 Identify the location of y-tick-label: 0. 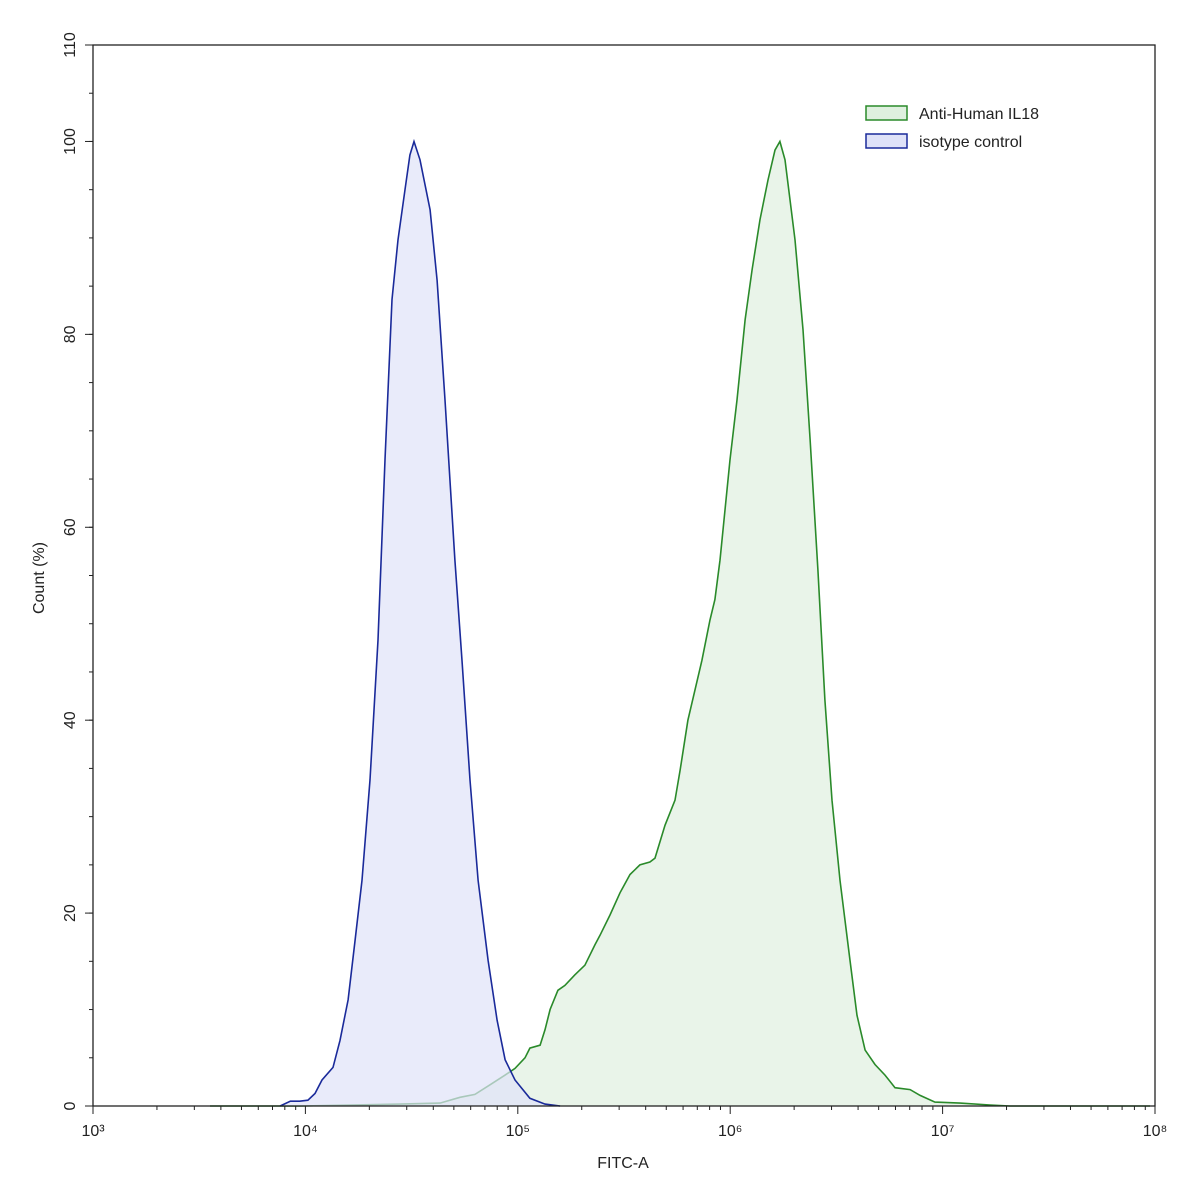
(70, 1105).